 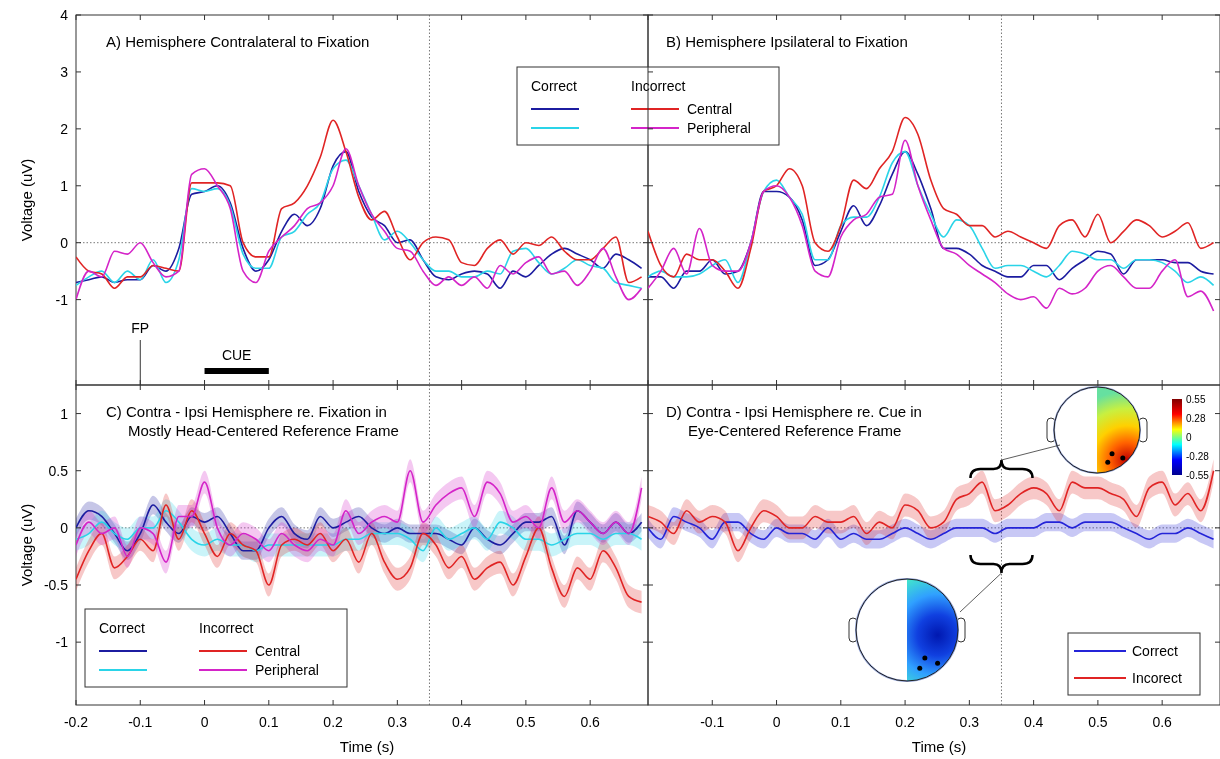 I want to click on text: C) Contra - Ipsi Hemisphere re. Fixation in Mostly Head-Centered Reference Frame, so click(x=252, y=421).